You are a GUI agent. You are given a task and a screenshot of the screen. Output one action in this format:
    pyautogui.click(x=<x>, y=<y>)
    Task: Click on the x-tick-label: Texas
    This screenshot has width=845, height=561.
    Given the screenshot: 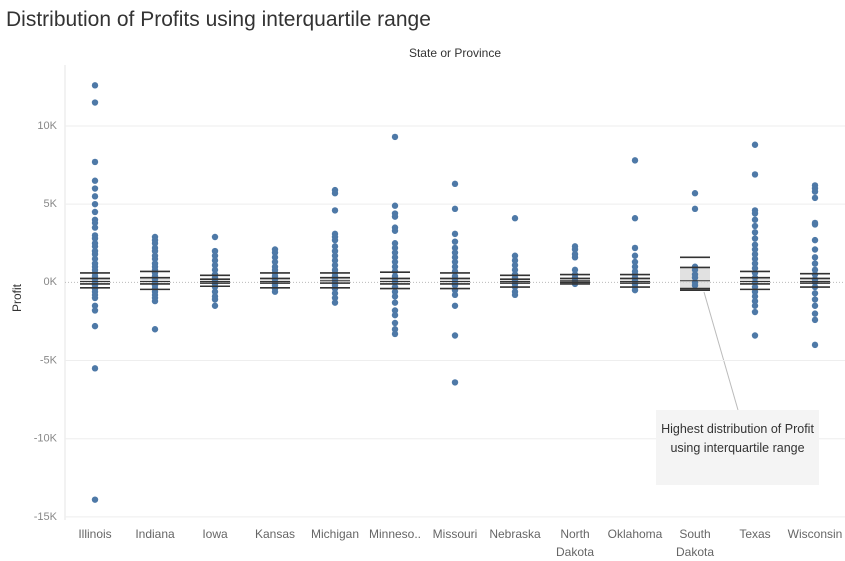 What is the action you would take?
    pyautogui.click(x=755, y=534)
    